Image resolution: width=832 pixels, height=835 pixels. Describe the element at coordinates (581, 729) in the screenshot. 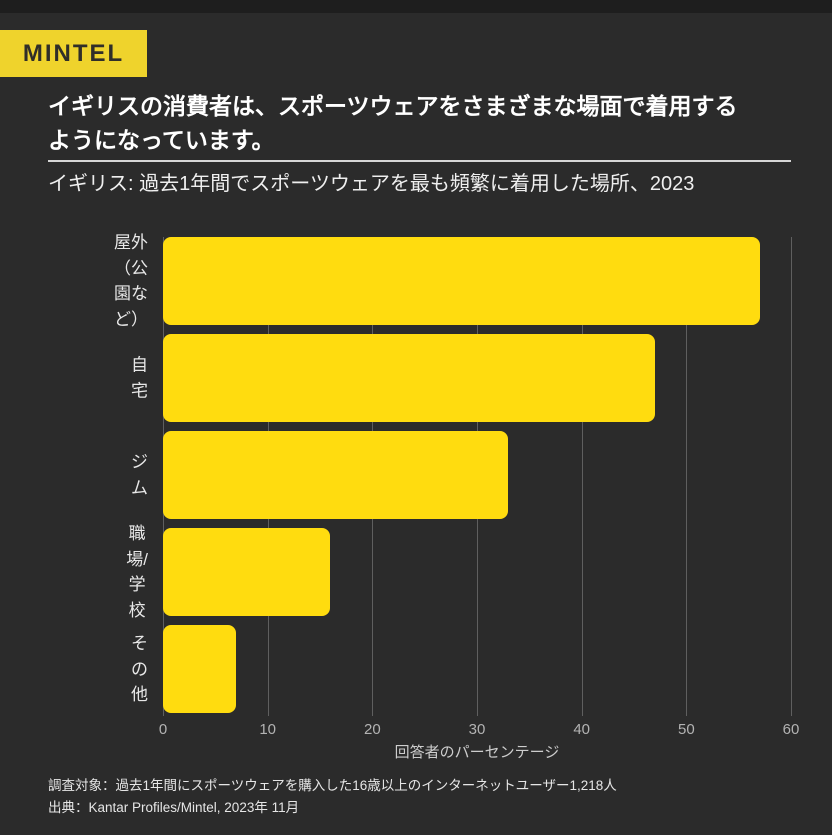

I see `x-tick-label: 40` at that location.